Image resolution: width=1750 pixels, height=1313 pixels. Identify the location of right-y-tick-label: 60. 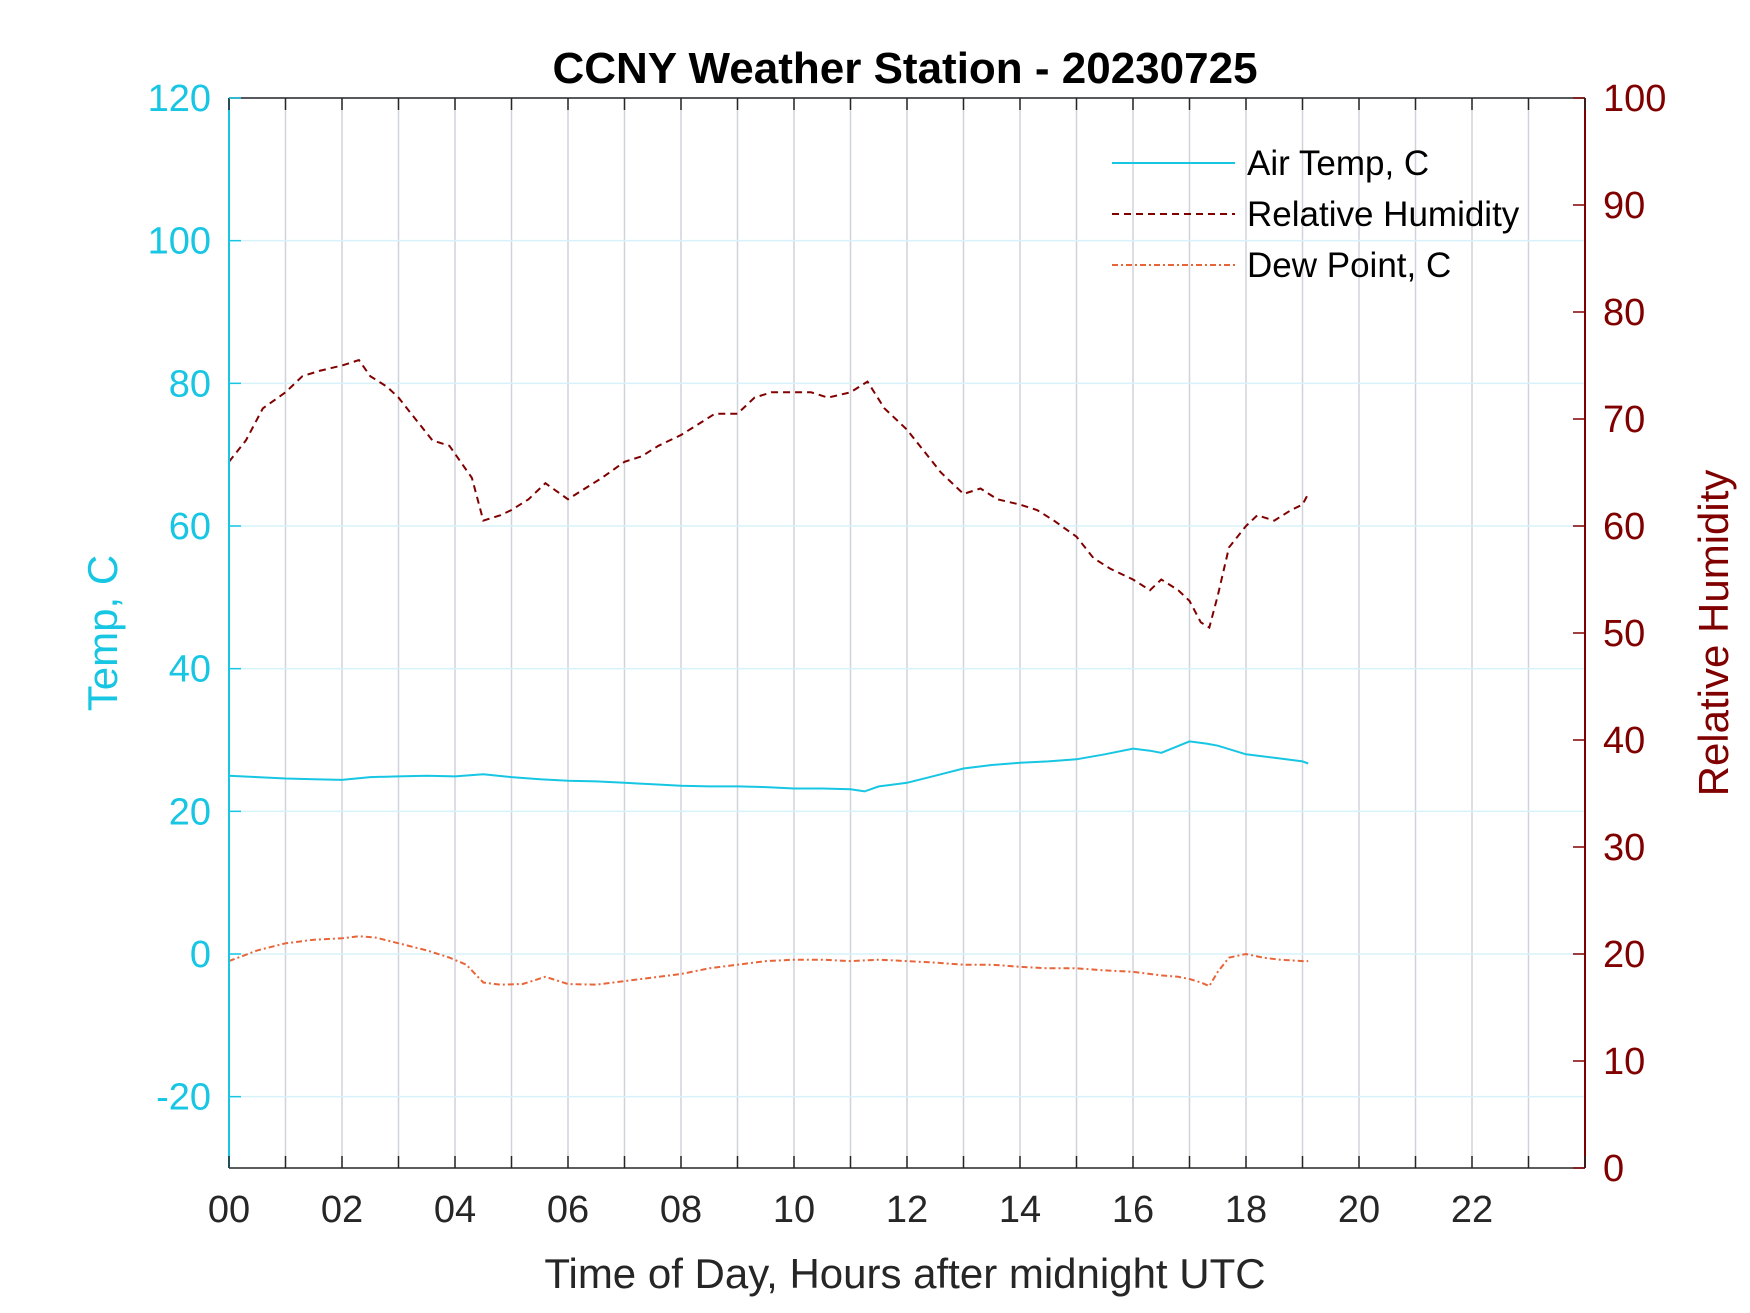
(1624, 527).